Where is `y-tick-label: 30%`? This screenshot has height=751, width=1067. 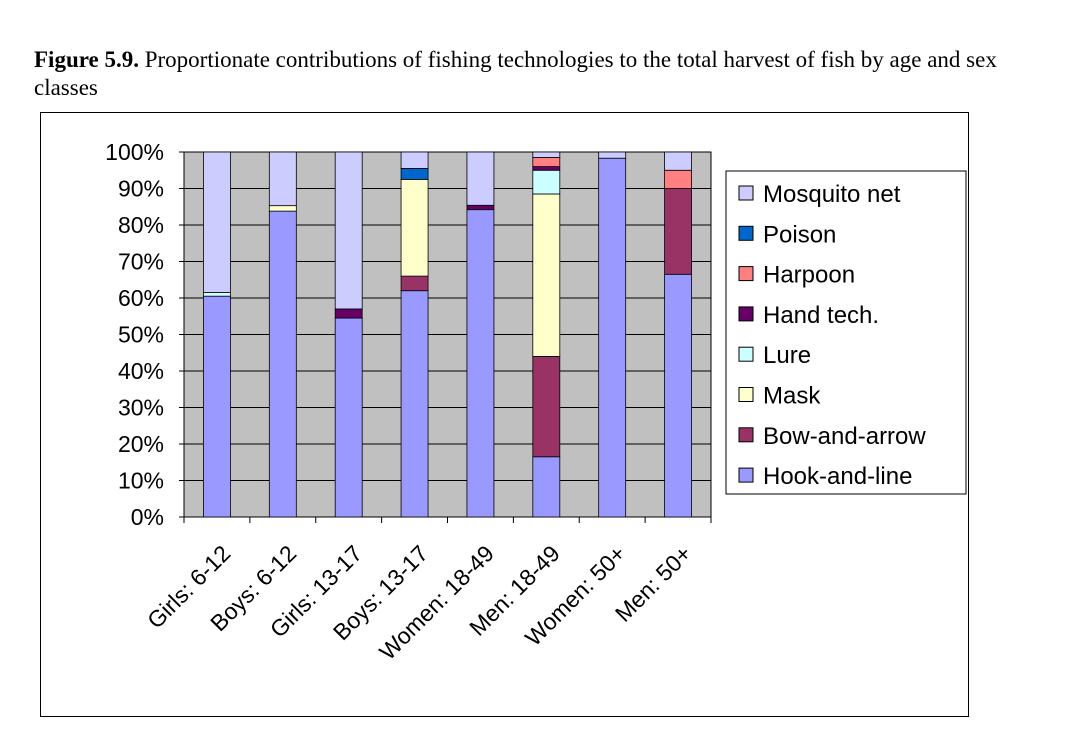 y-tick-label: 30% is located at coordinates (141, 408).